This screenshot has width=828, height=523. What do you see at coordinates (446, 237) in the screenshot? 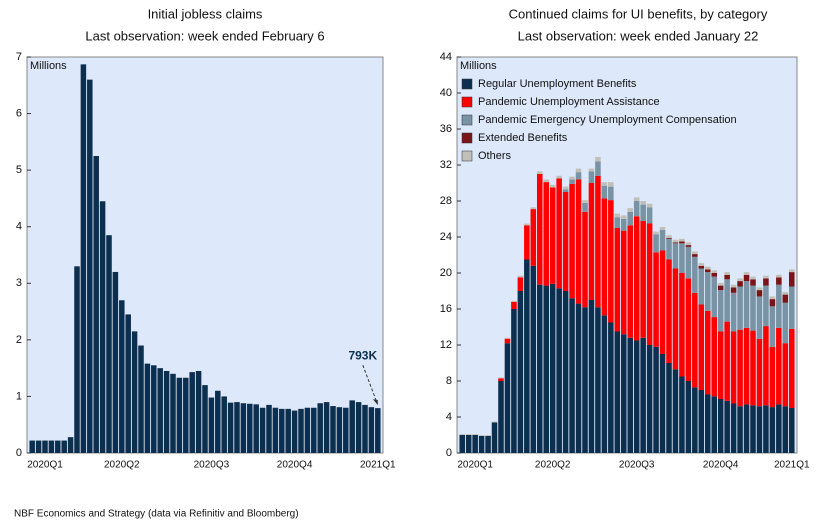
I see `y-tick-label: 24` at bounding box center [446, 237].